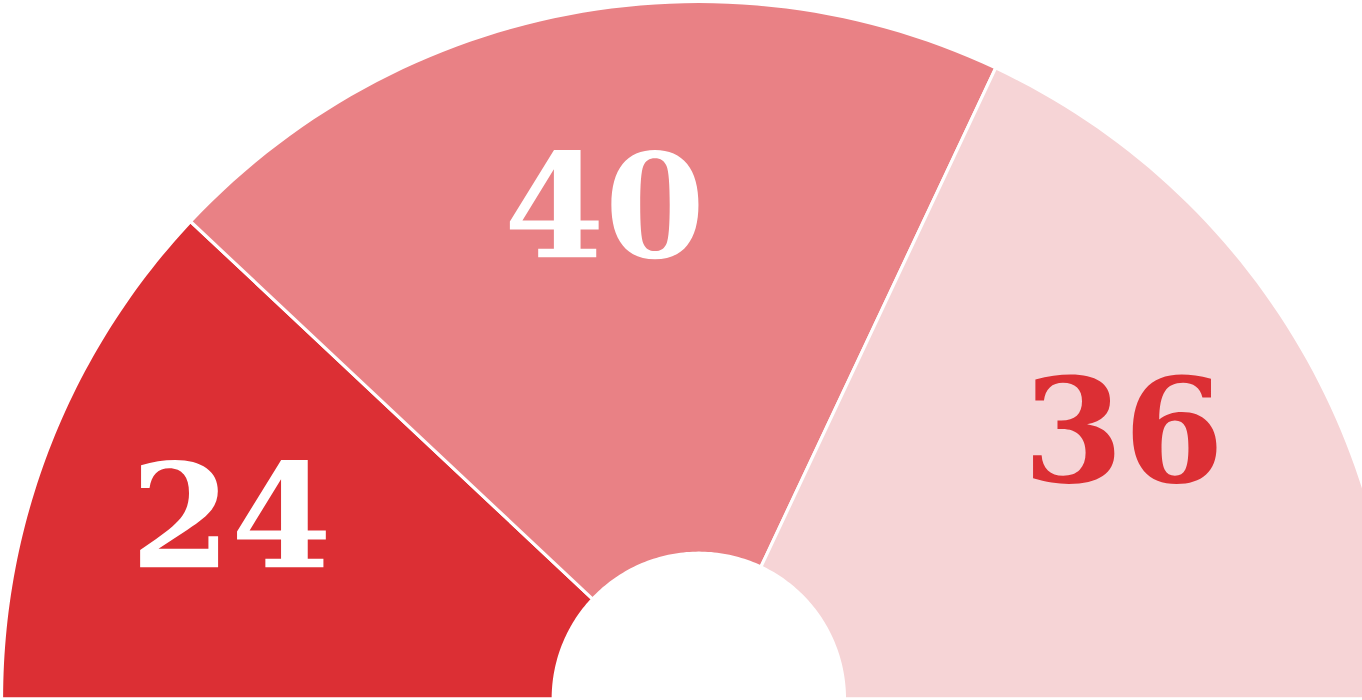  Describe the element at coordinates (604, 205) in the screenshot. I see `data-label: 40` at that location.